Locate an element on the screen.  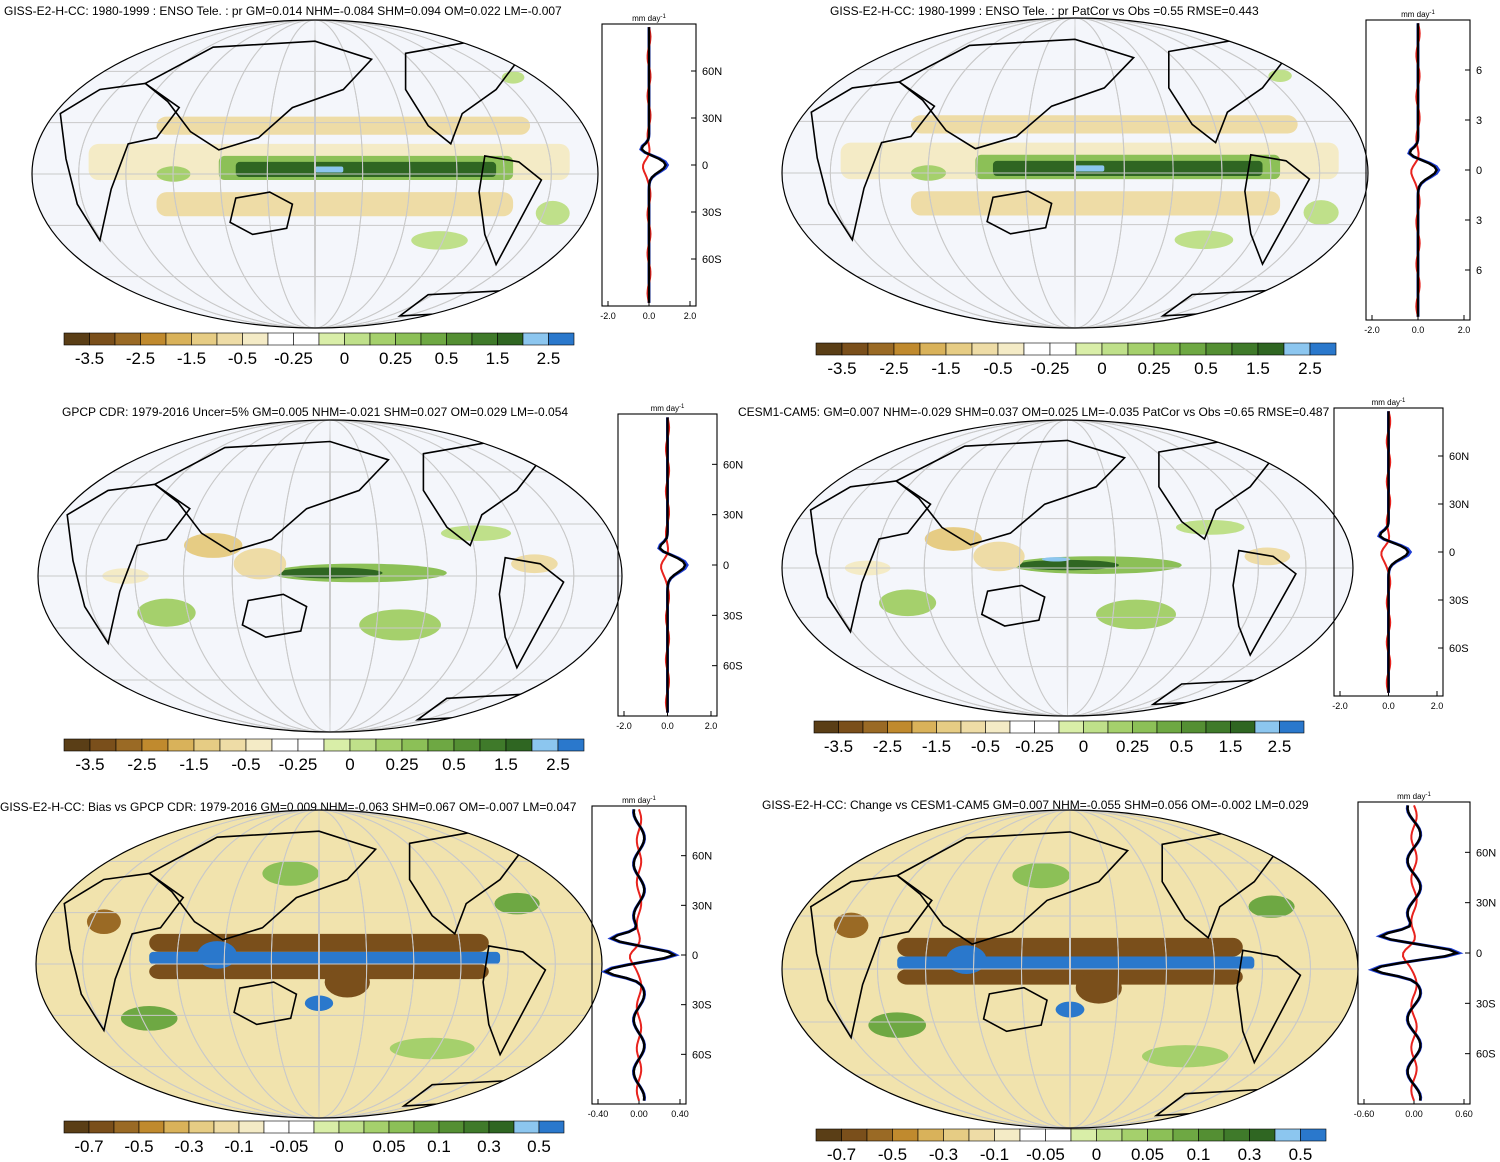
world-map is located at coordinates (319, 964).